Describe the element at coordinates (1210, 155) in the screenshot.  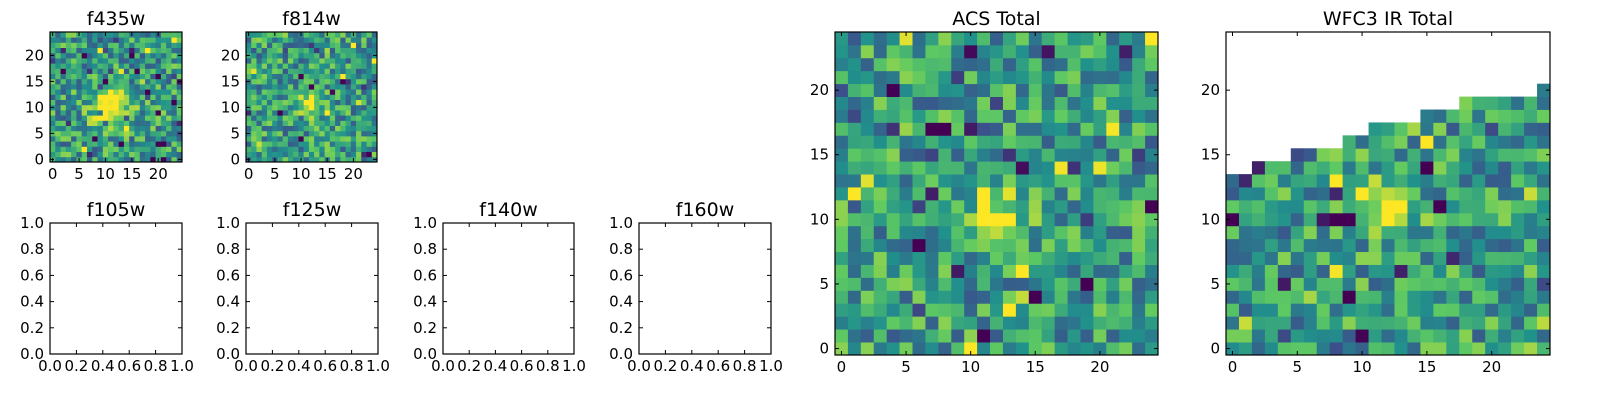
I see `y-tick-label: 15` at that location.